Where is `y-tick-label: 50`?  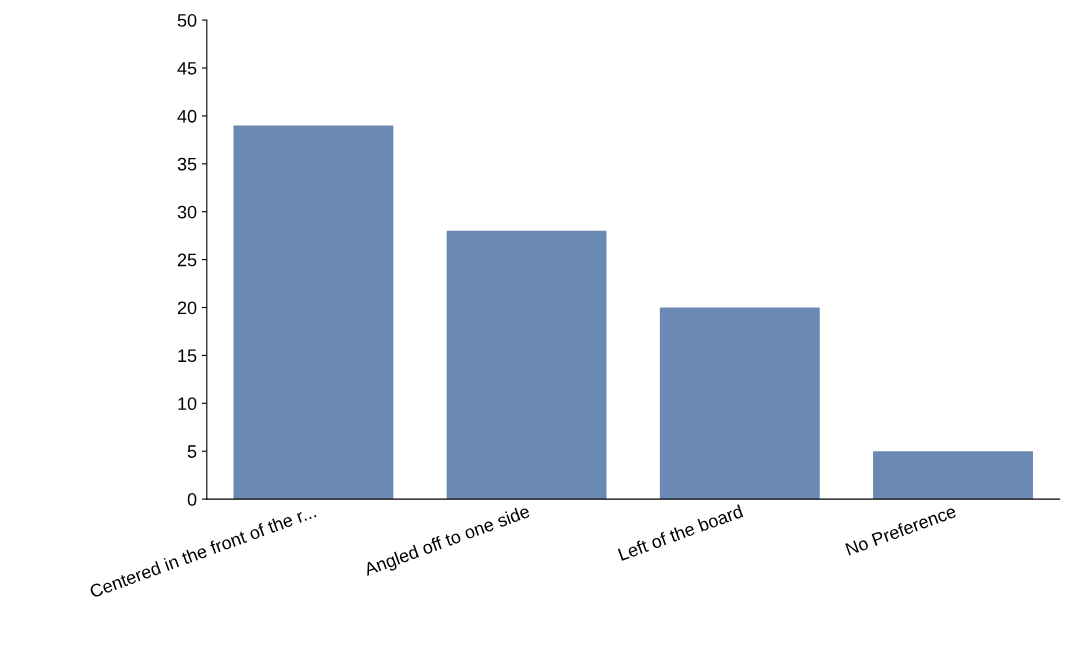
y-tick-label: 50 is located at coordinates (187, 20).